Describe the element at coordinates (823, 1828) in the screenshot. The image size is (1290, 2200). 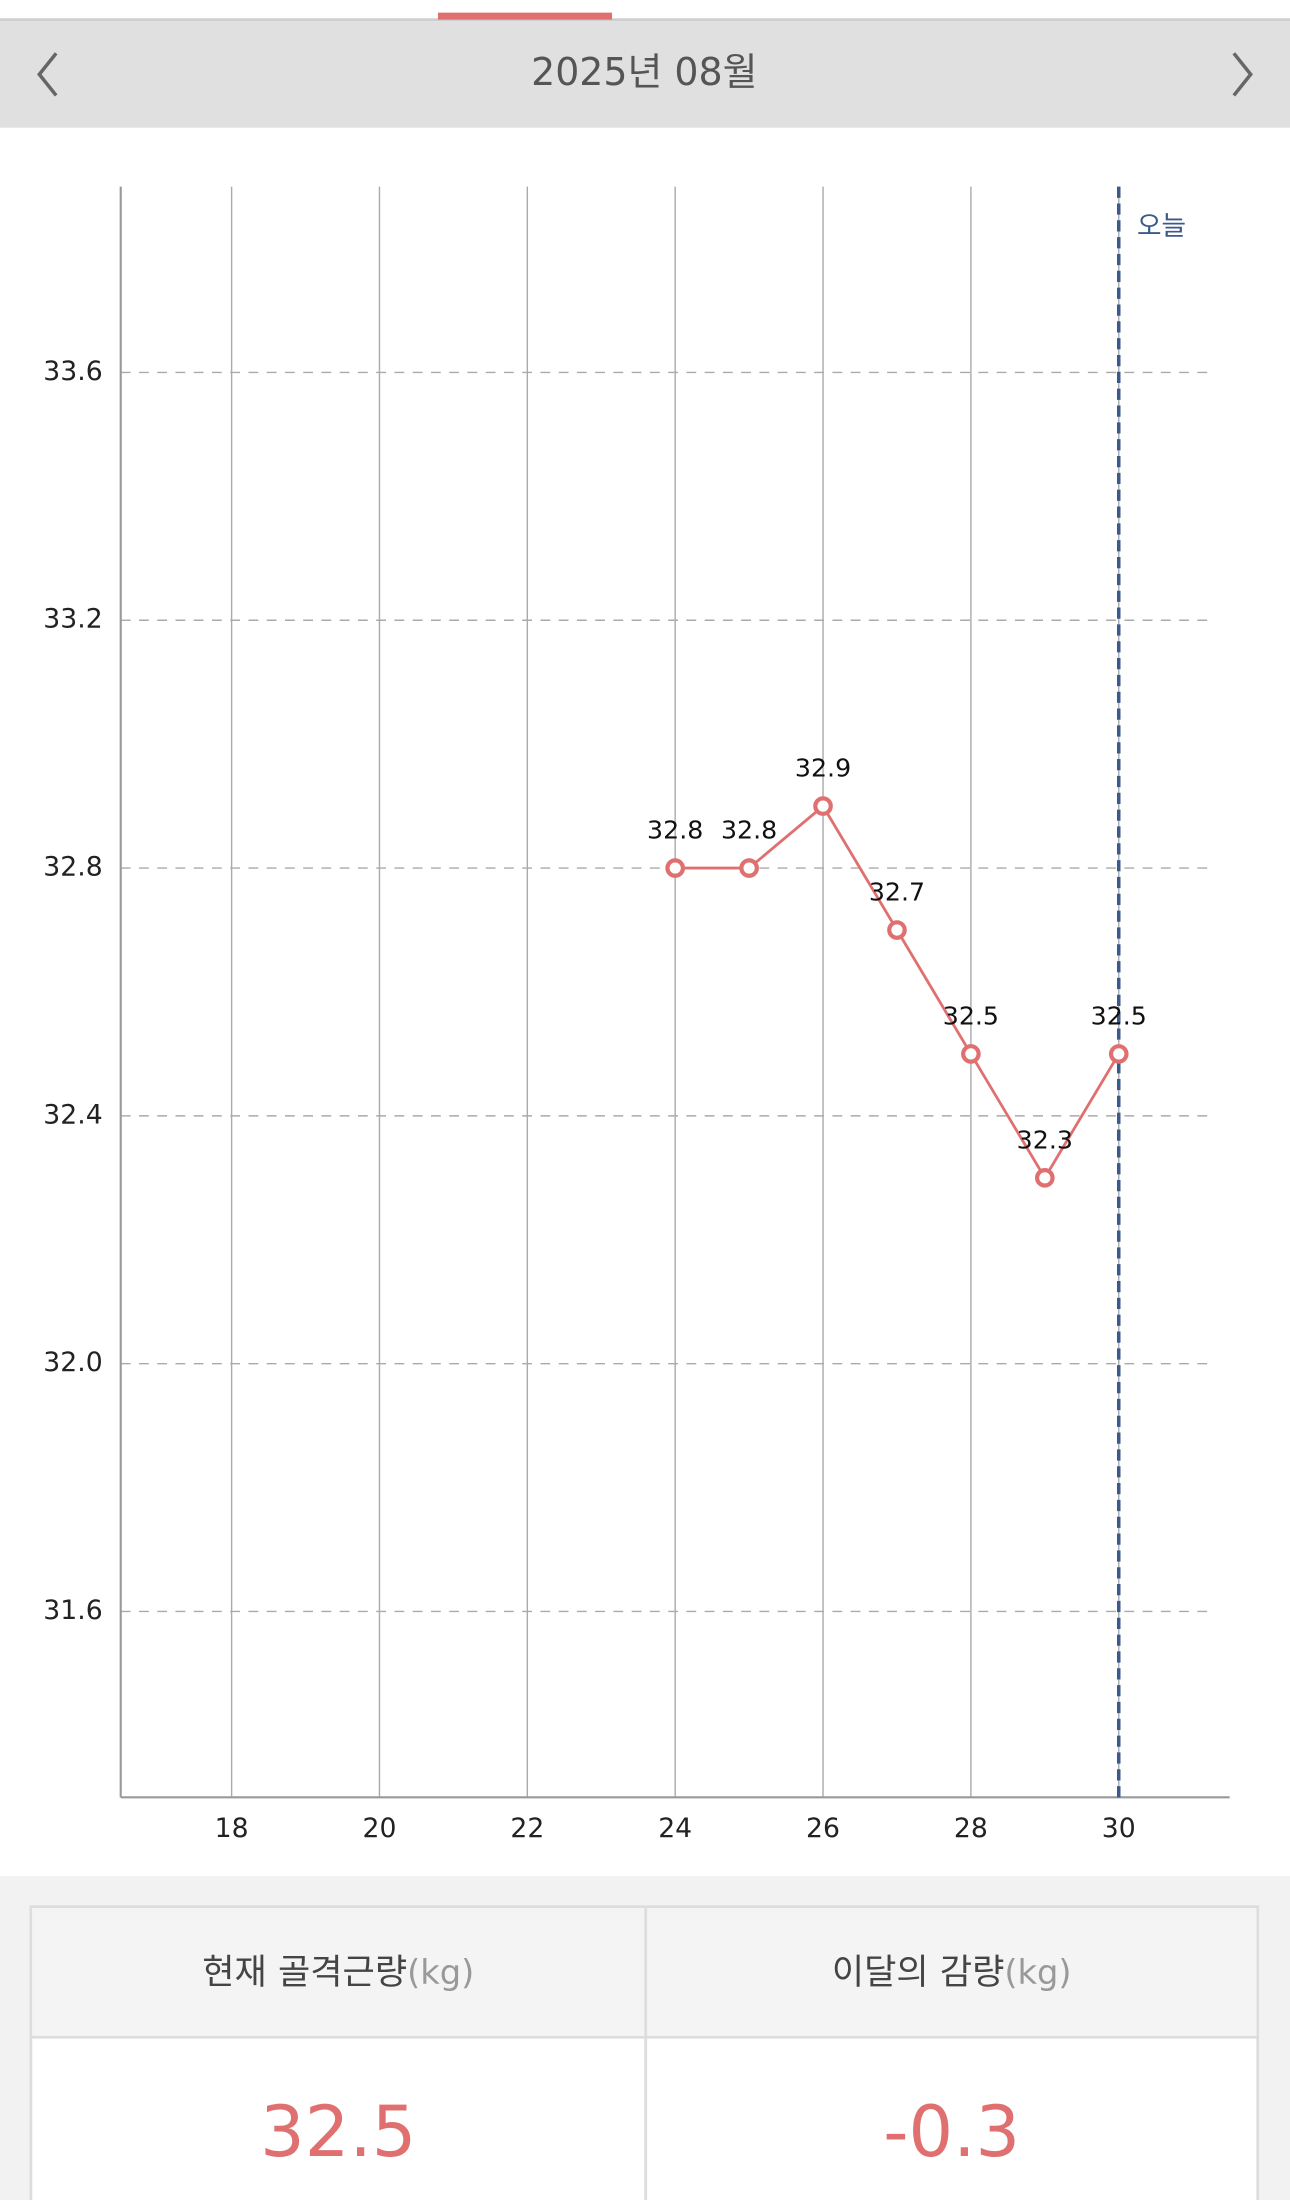
I see `x-tick-label: 26` at that location.